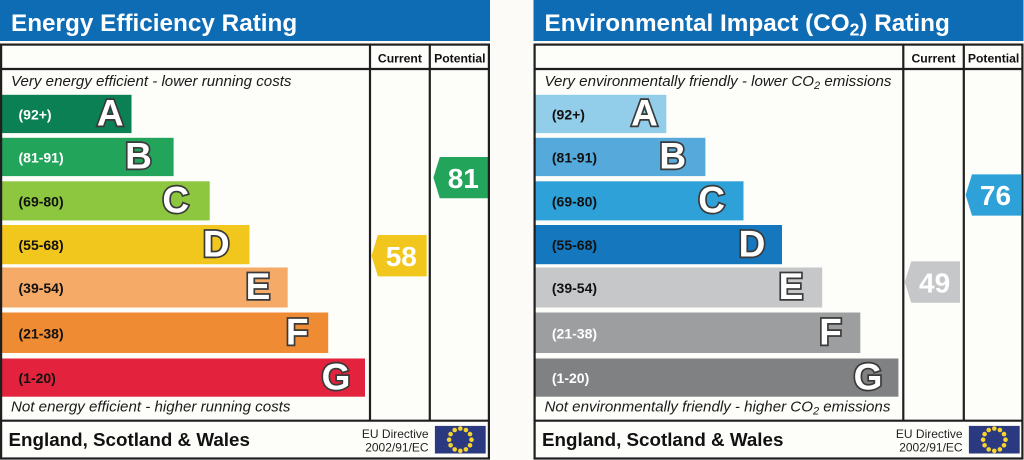  I want to click on svg-text: 49, so click(934, 282).